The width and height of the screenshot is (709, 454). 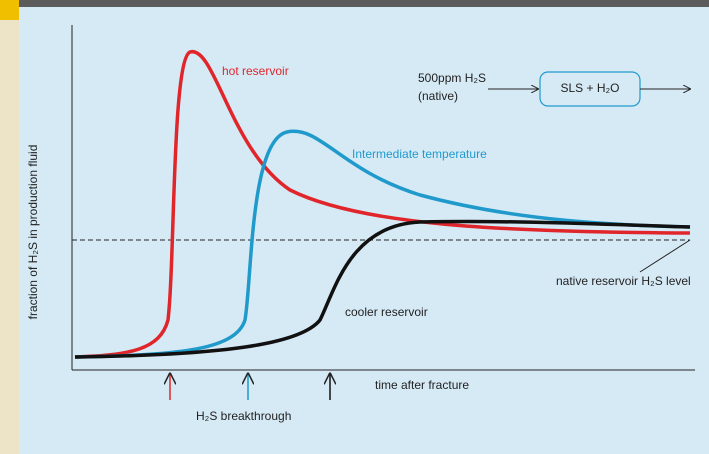 I want to click on breakthrough-label: H₂S breakthrough, so click(x=243, y=416).